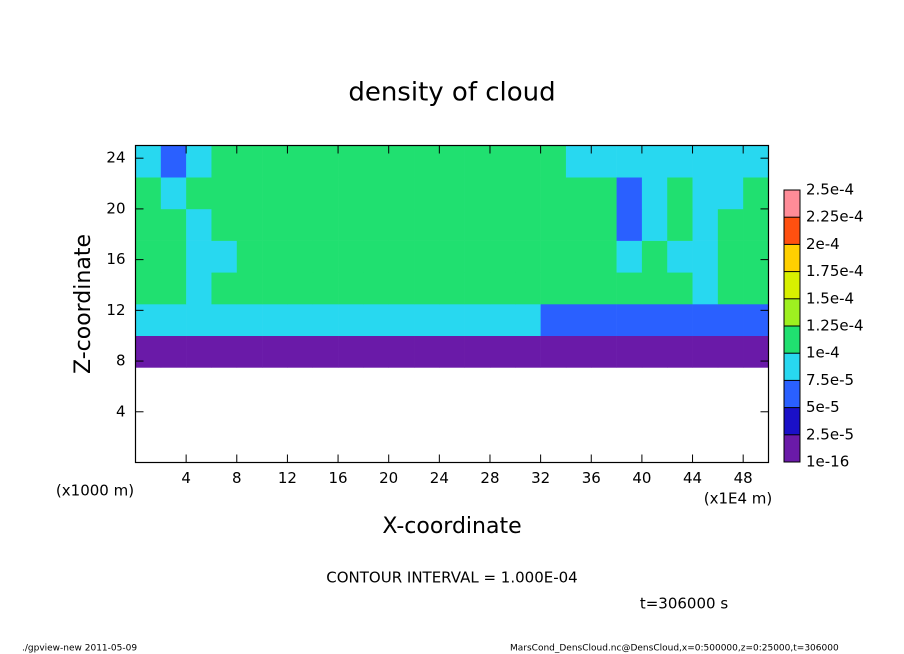  What do you see at coordinates (830, 380) in the screenshot?
I see `colorbar-label: 7.5e-5` at bounding box center [830, 380].